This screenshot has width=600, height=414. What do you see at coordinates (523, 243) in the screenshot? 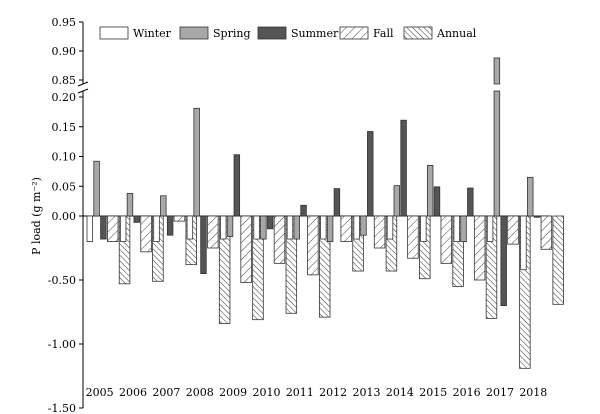
I see `bar-winter-2018` at bounding box center [523, 243].